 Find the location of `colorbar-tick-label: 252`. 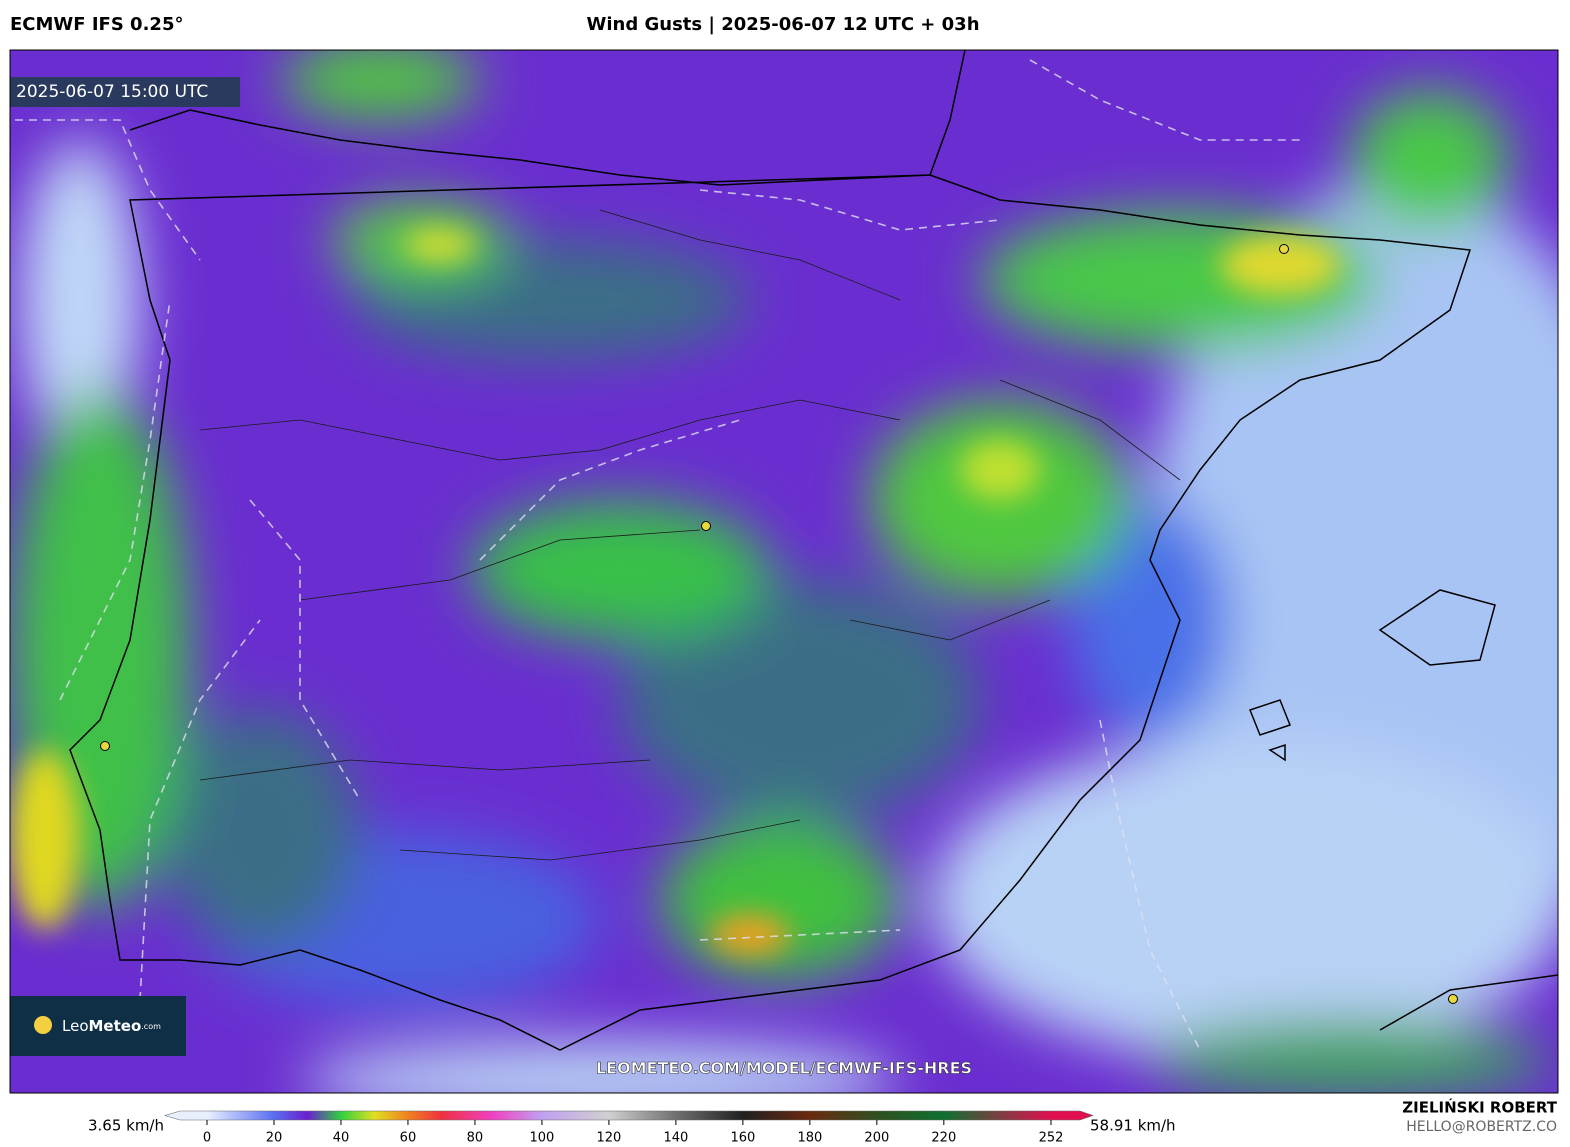

colorbar-tick-label: 252 is located at coordinates (1051, 1138).